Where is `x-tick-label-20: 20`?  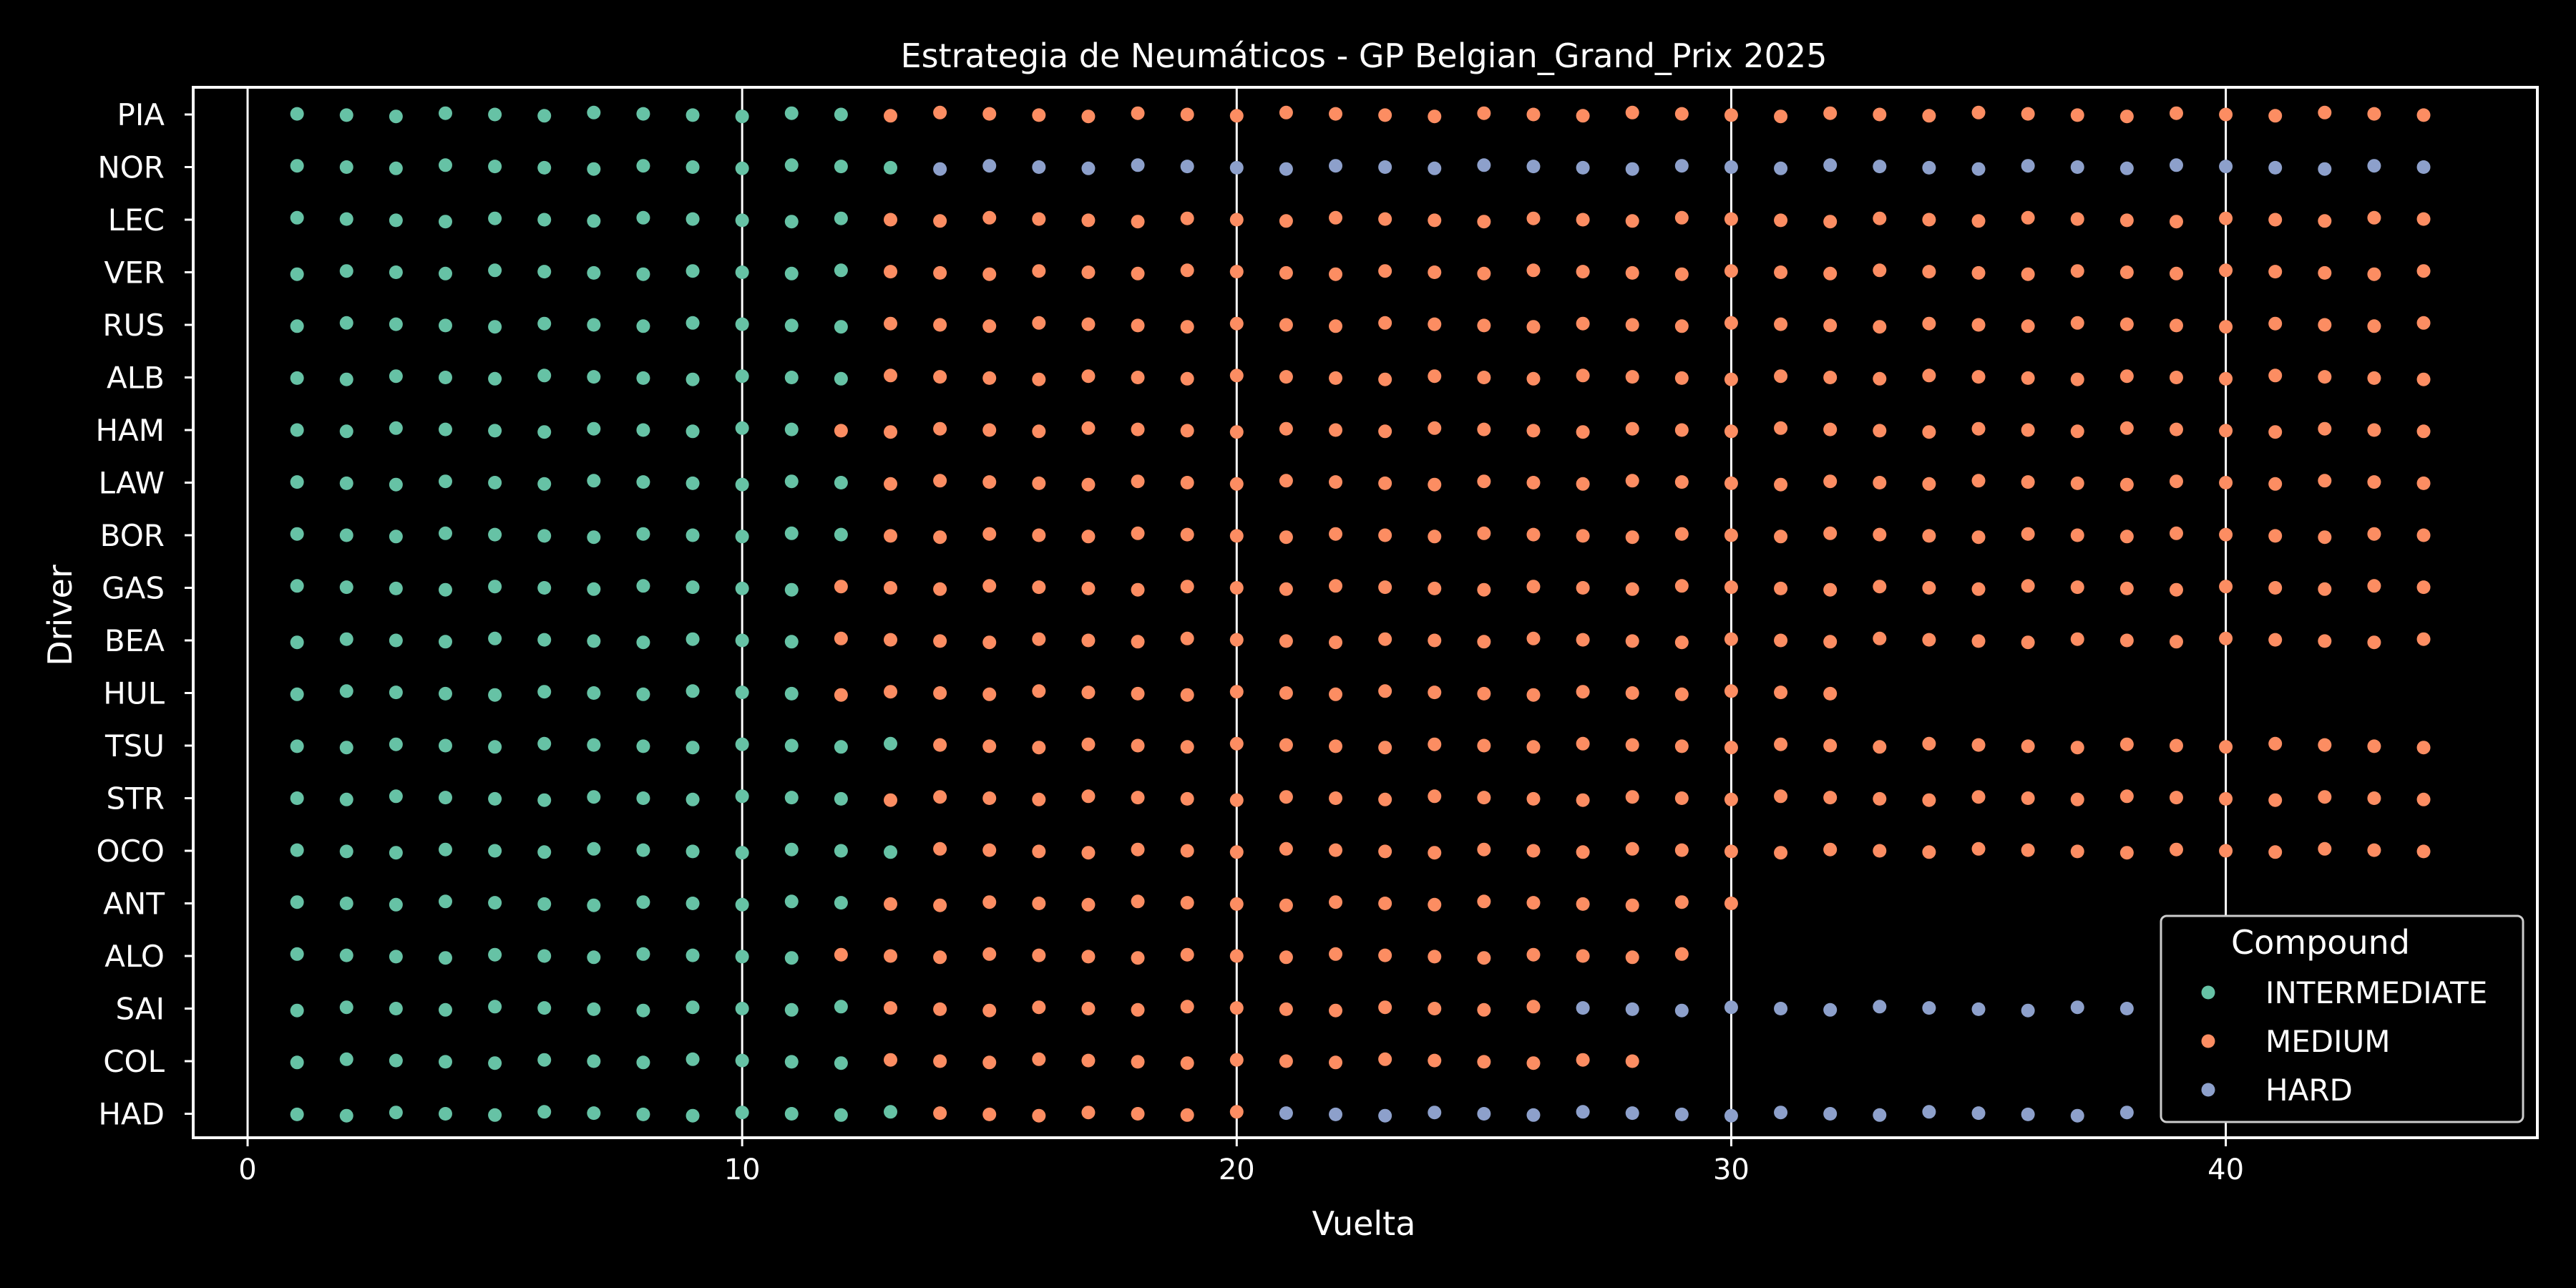
x-tick-label-20: 20 is located at coordinates (1237, 1169).